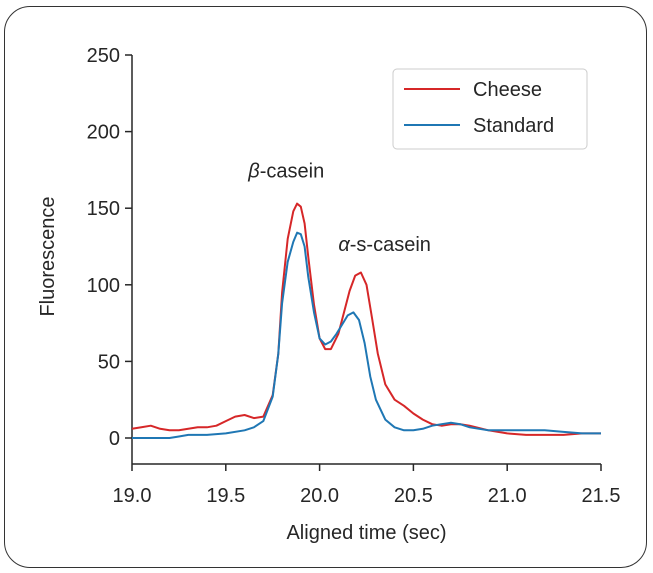 Image resolution: width=653 pixels, height=573 pixels. What do you see at coordinates (103, 209) in the screenshot?
I see `y-tick-label: 150` at bounding box center [103, 209].